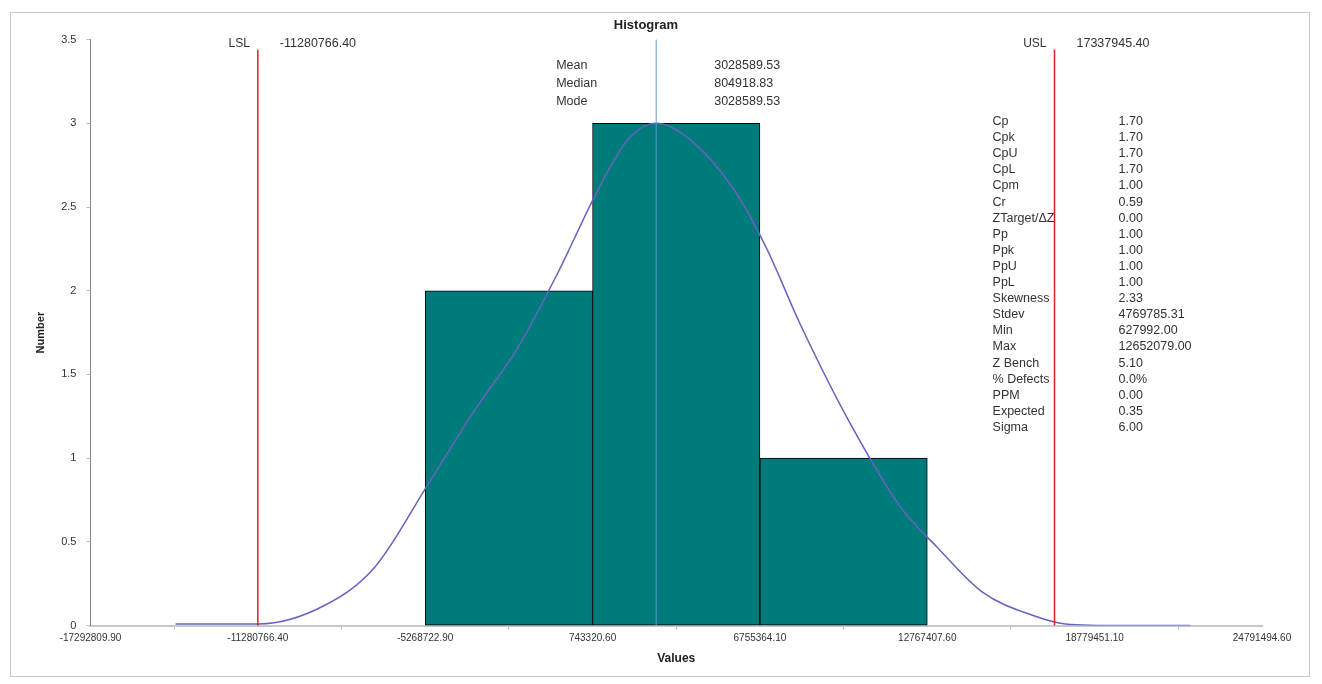  I want to click on text: Pp 1.00, so click(1067, 233).